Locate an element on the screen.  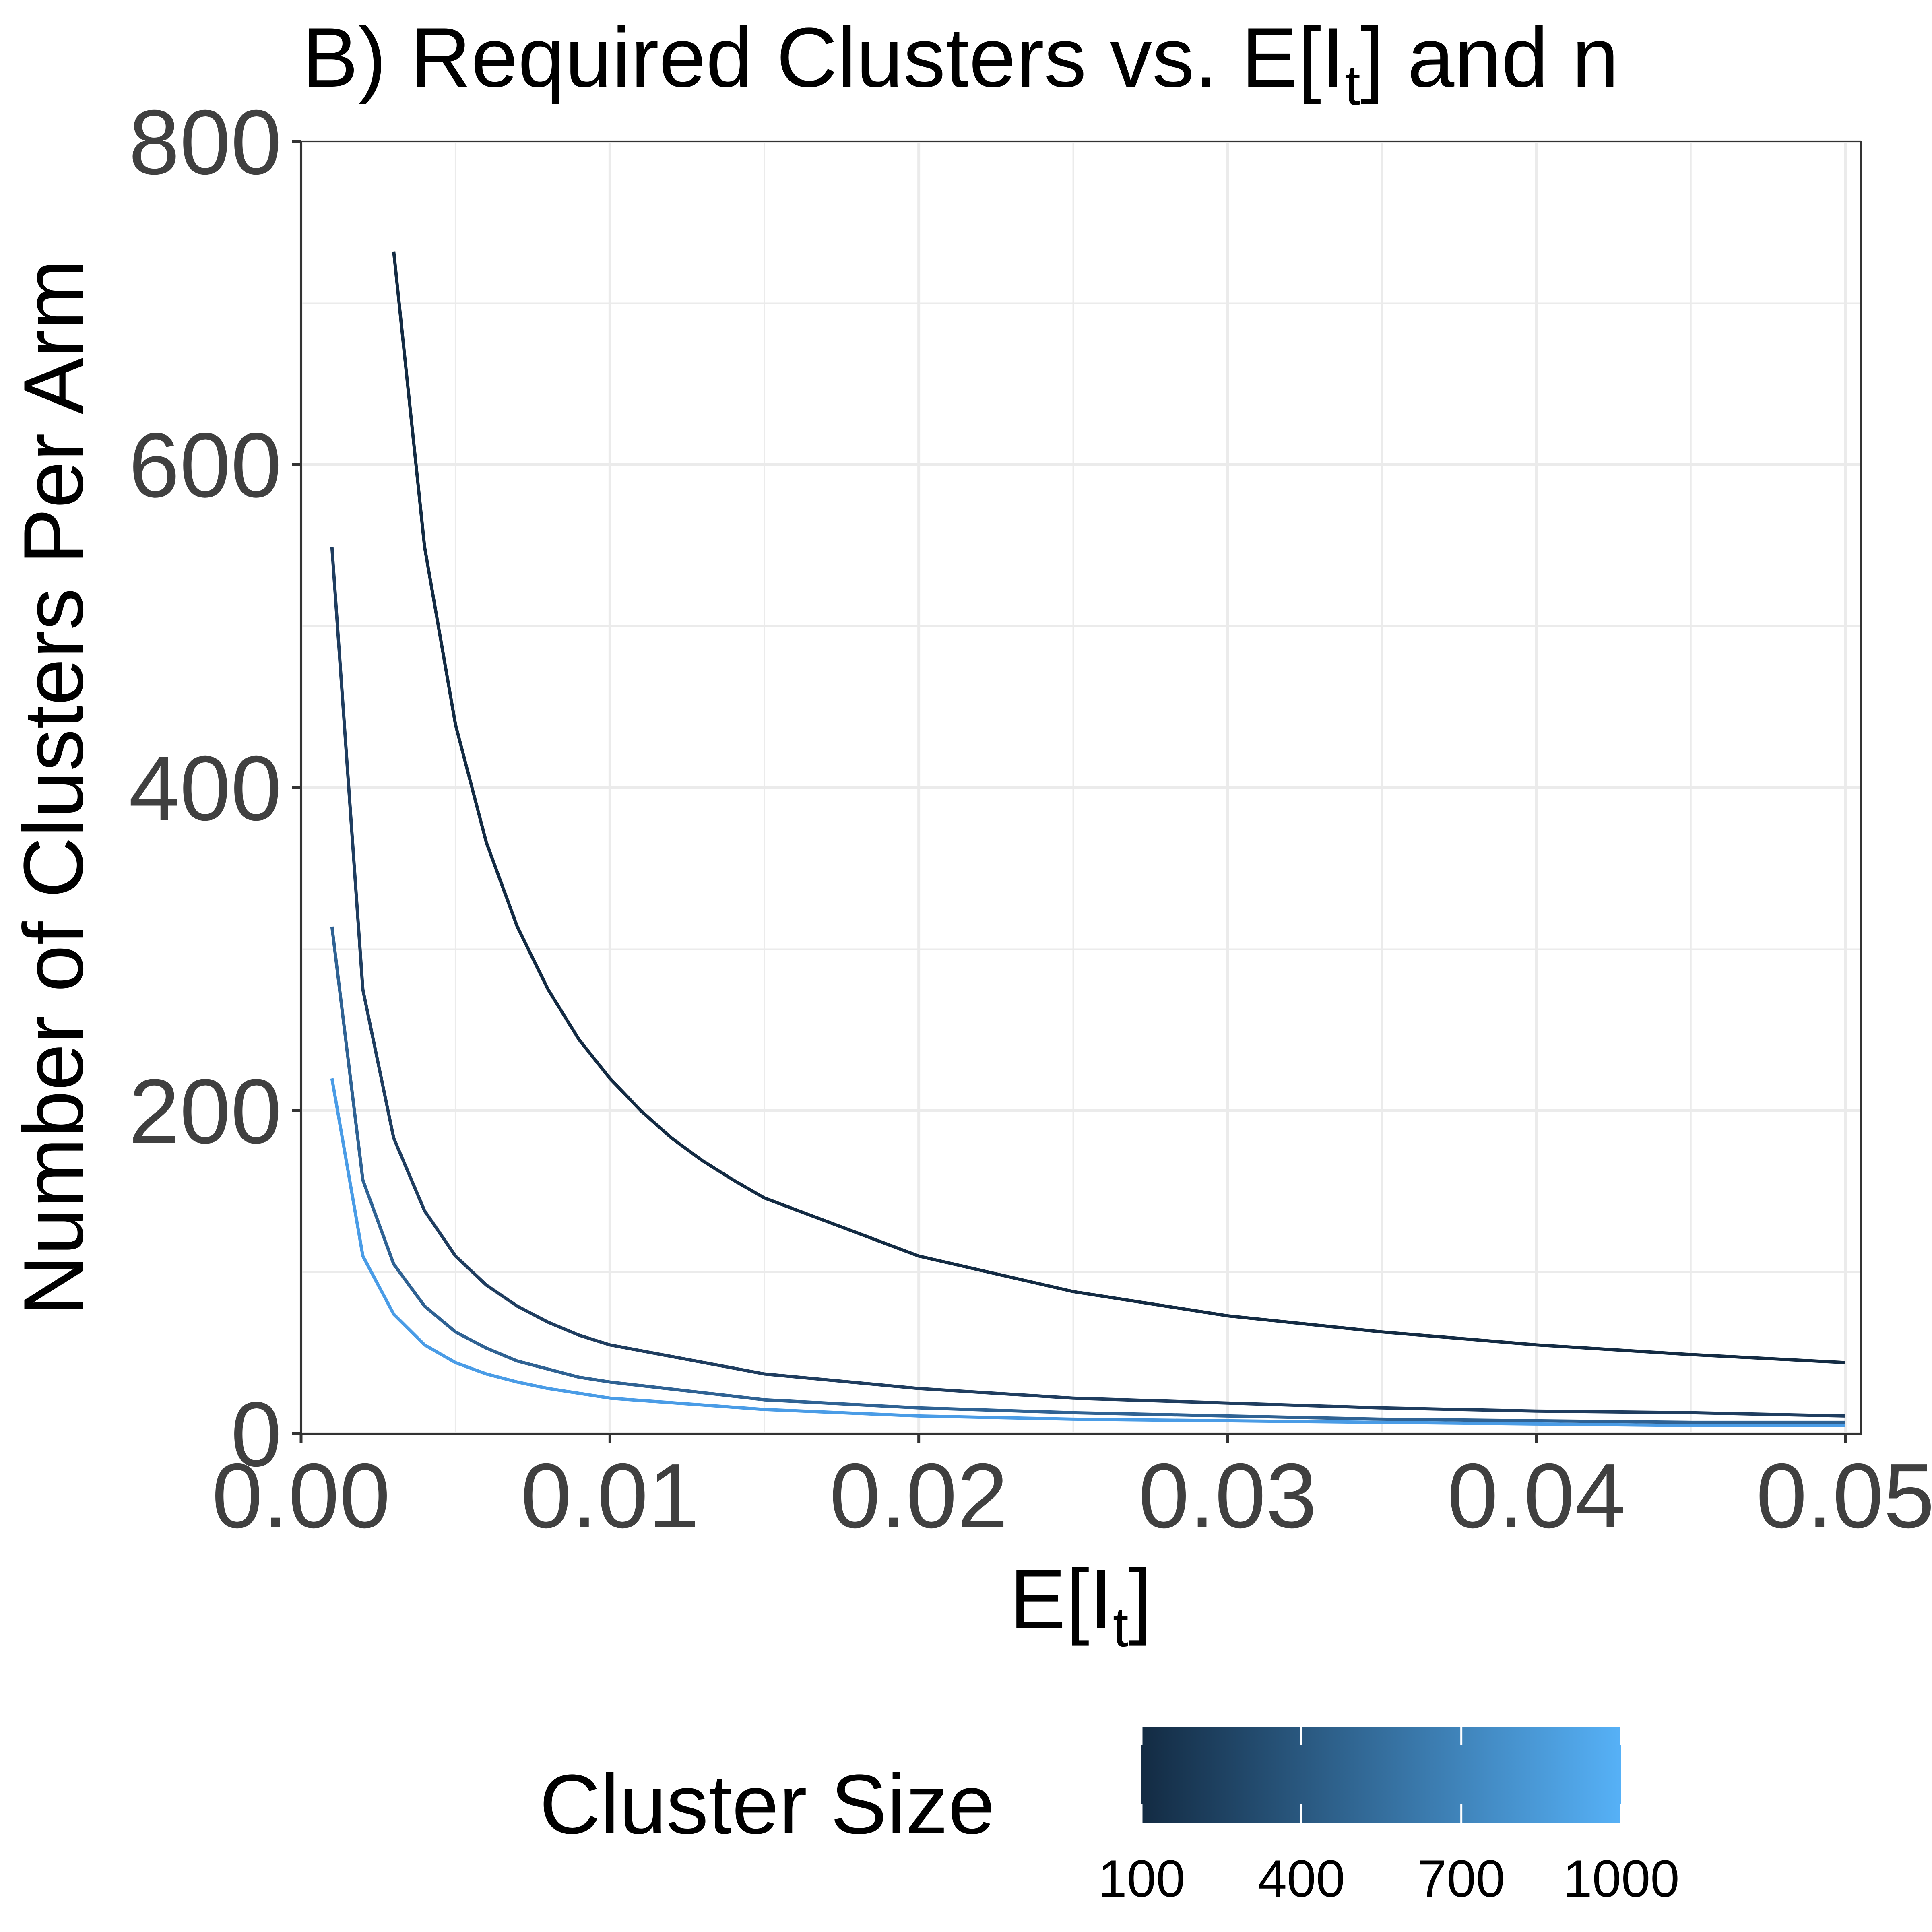
x-tick-label: 0.00 is located at coordinates (301, 1496).